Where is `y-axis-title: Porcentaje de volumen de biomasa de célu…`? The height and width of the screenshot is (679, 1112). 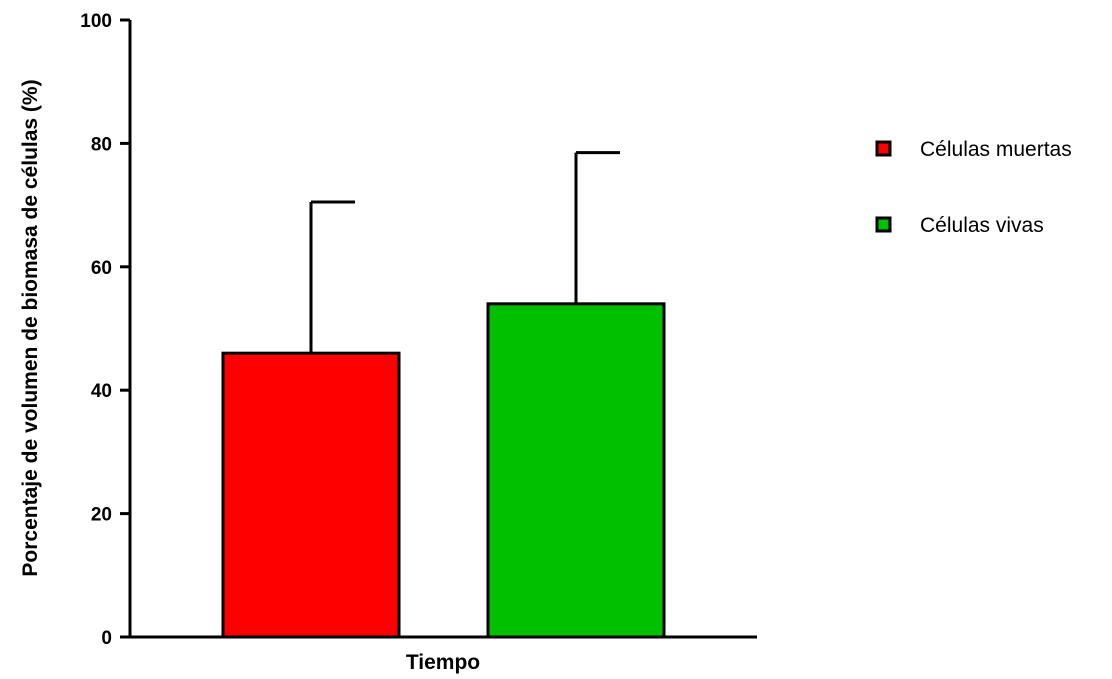 y-axis-title: Porcentaje de volumen de biomasa de célu… is located at coordinates (30, 327).